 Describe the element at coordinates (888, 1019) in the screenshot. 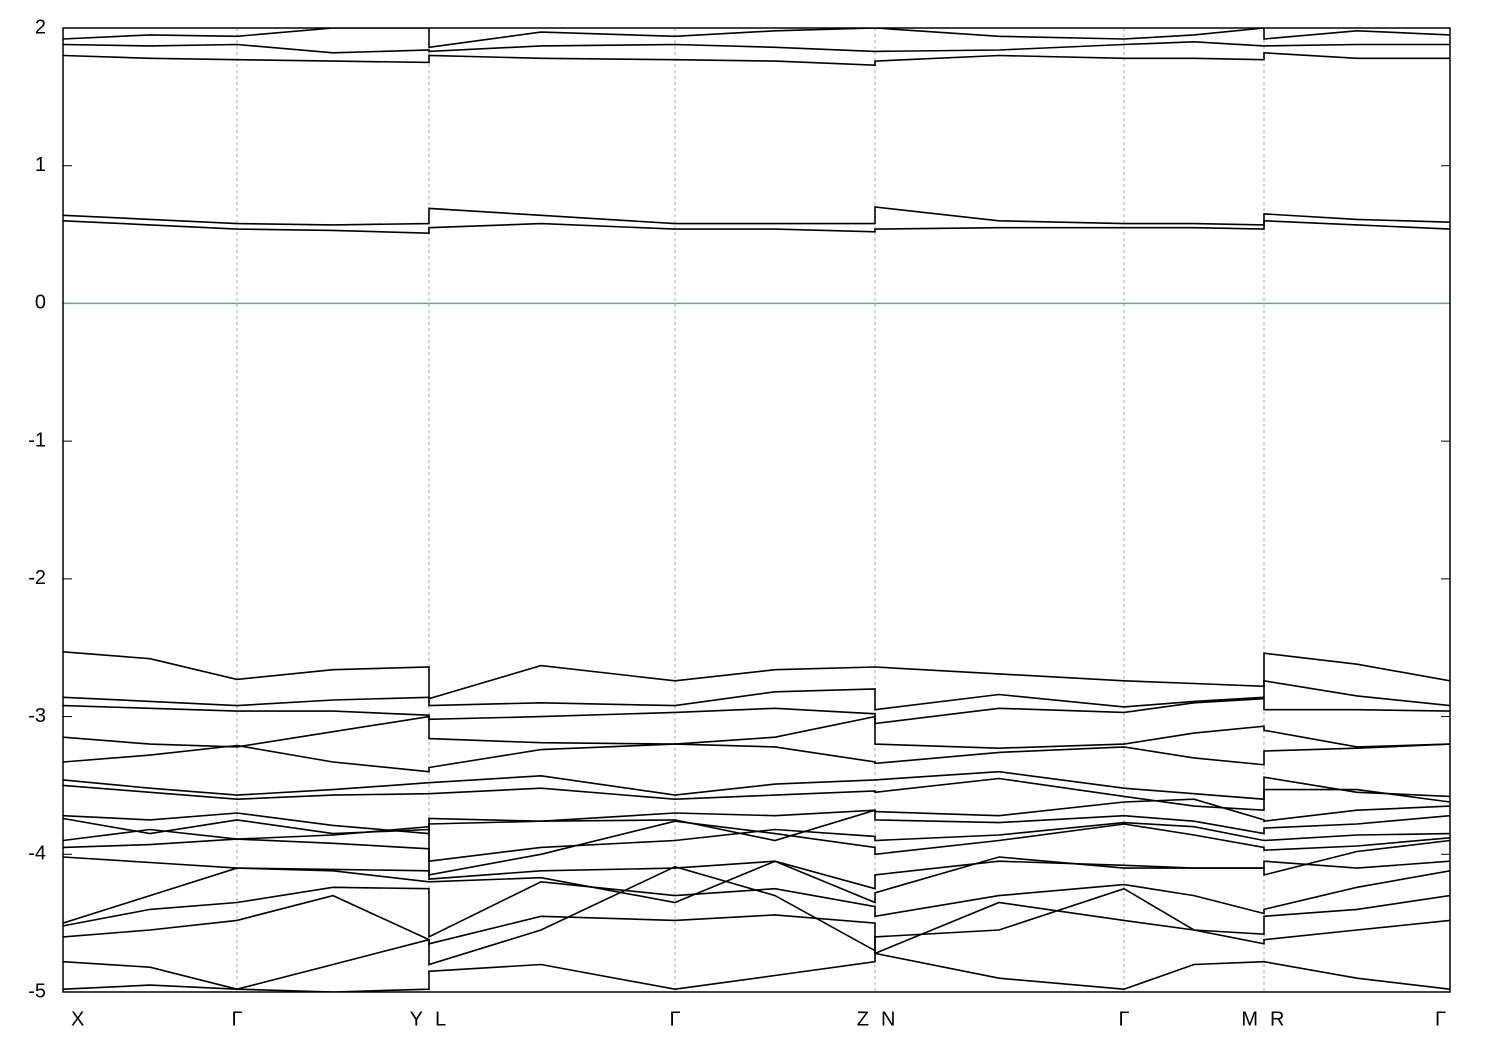

I see `x-tick-label: N` at that location.